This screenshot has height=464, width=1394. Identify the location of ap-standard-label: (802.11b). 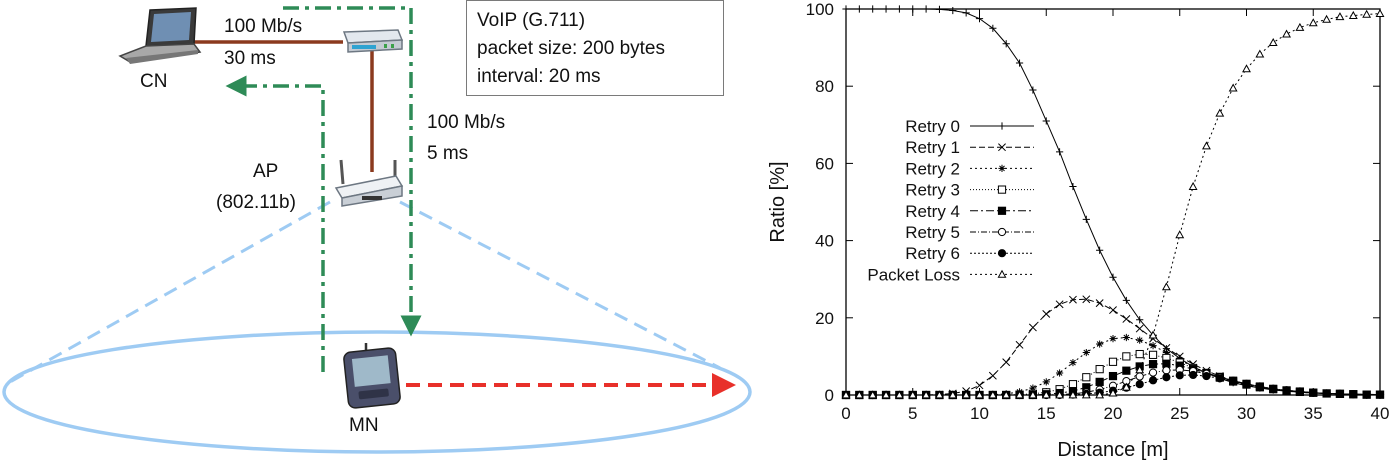
(256, 202).